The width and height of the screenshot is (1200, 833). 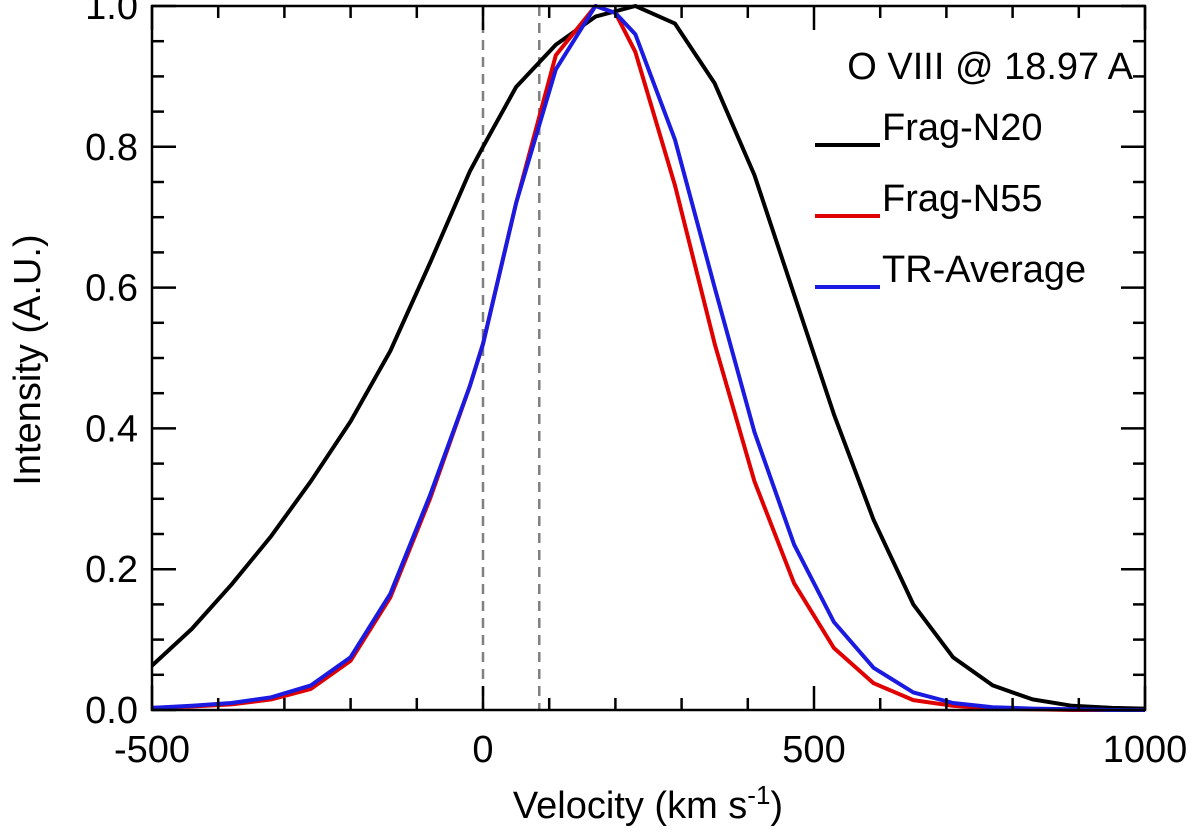 I want to click on y-tick-label: 0.6, so click(x=111, y=289).